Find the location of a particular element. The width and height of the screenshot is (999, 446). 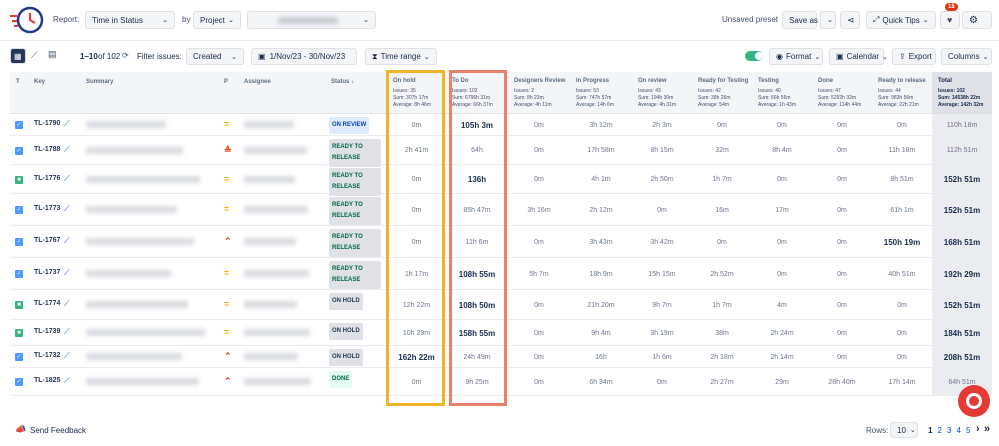

time-cell: 29m is located at coordinates (782, 382).